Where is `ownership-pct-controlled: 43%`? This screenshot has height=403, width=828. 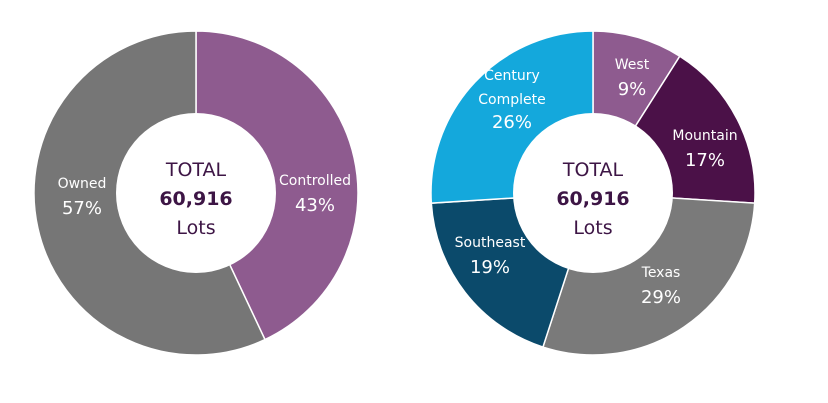
ownership-pct-controlled: 43% is located at coordinates (315, 205).